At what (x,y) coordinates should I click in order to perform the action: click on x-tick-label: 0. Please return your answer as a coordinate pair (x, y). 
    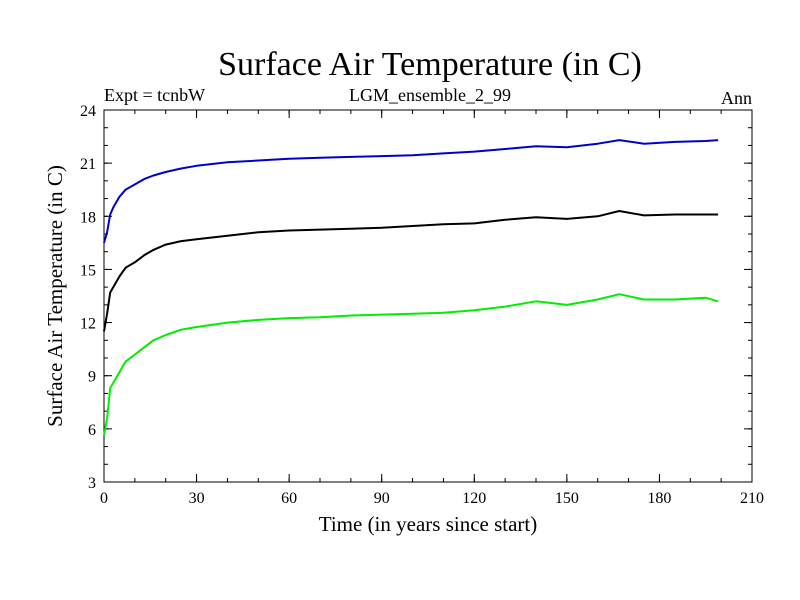
    Looking at the image, I should click on (104, 498).